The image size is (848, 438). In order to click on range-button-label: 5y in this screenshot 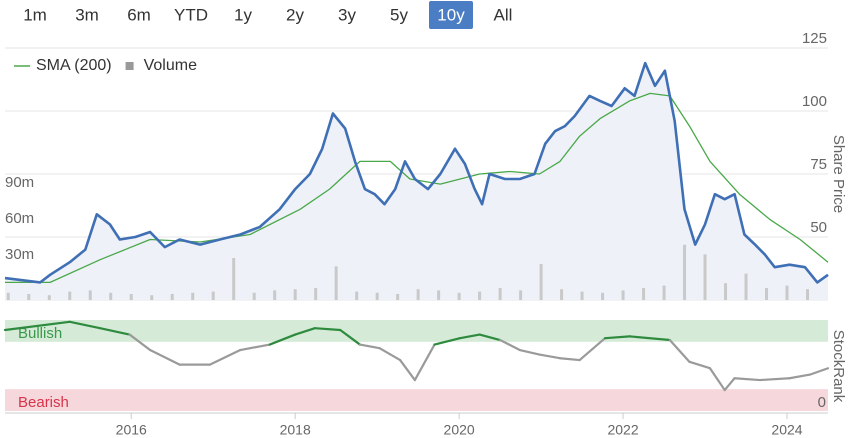, I will do `click(399, 14)`.